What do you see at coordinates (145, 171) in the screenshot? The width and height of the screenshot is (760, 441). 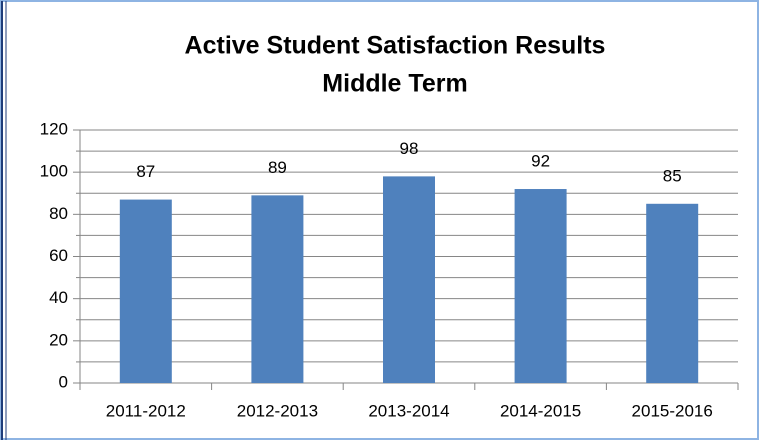 I see `data-label: 87` at bounding box center [145, 171].